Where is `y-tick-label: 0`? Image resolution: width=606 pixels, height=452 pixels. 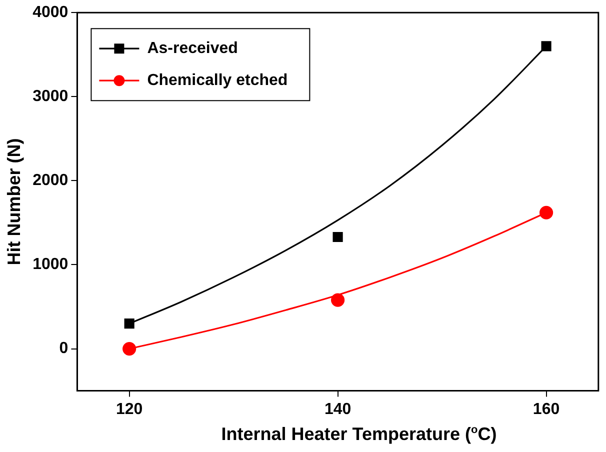 y-tick-label: 0 is located at coordinates (63, 349).